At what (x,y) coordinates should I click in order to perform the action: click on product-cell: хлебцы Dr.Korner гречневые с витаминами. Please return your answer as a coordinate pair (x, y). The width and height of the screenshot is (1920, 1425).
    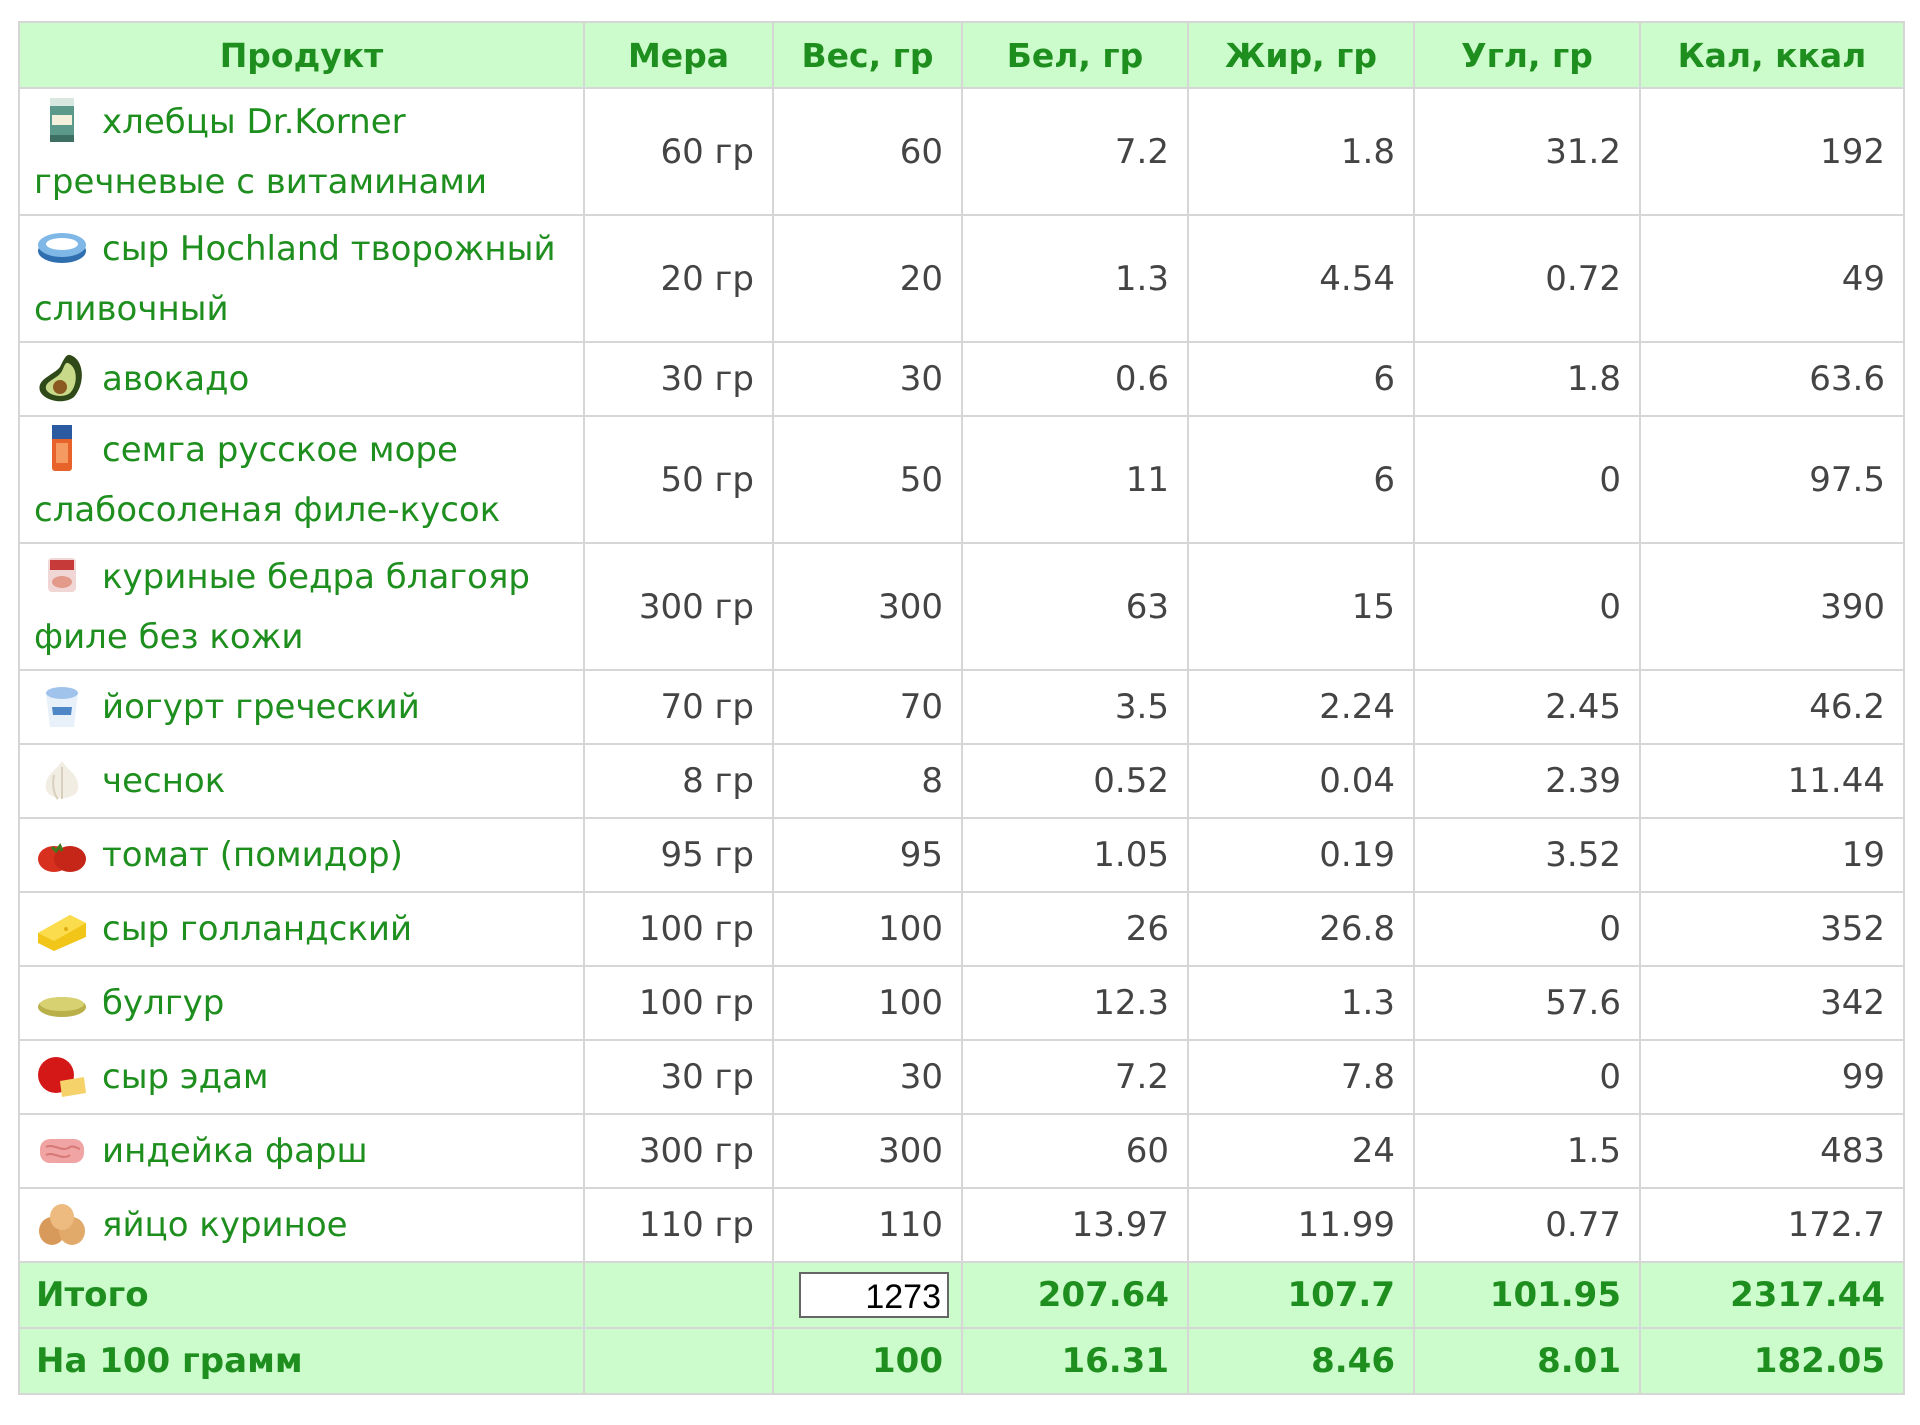
    Looking at the image, I should click on (301, 151).